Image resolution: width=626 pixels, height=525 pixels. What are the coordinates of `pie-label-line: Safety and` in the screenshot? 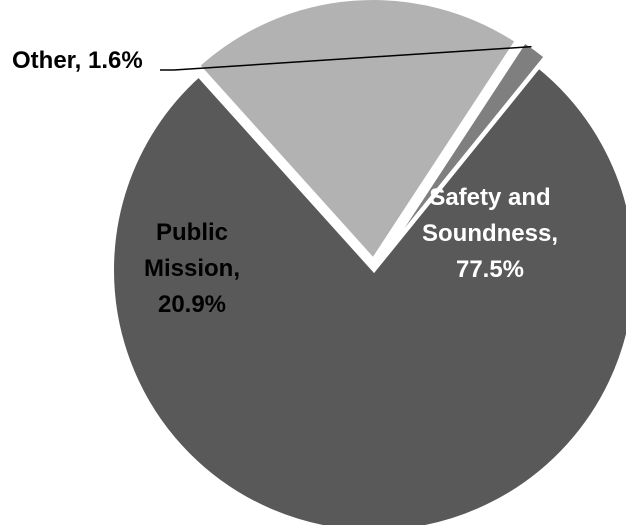 It's located at (489, 197).